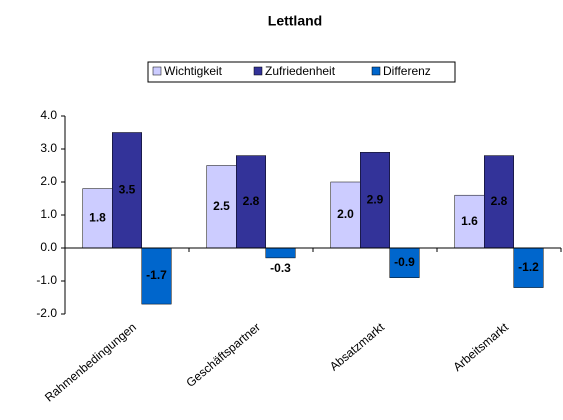  I want to click on legend-label: Zufriedenheit, so click(300, 71).